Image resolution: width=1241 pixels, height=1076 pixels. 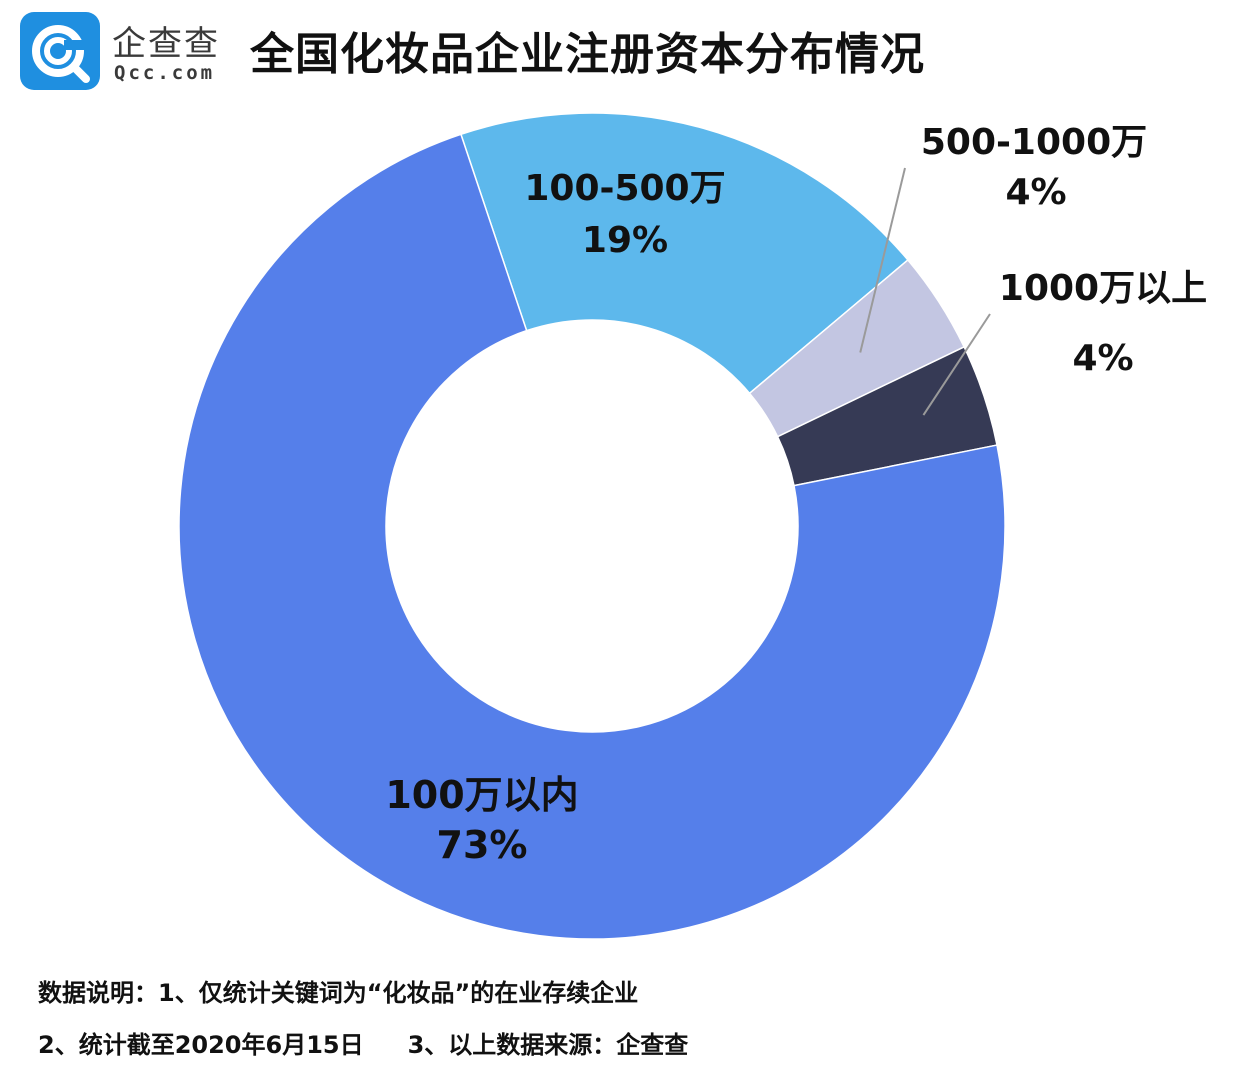 I want to click on footnote-date: 2、统计截至2020年6月15日, so click(x=201, y=1045).